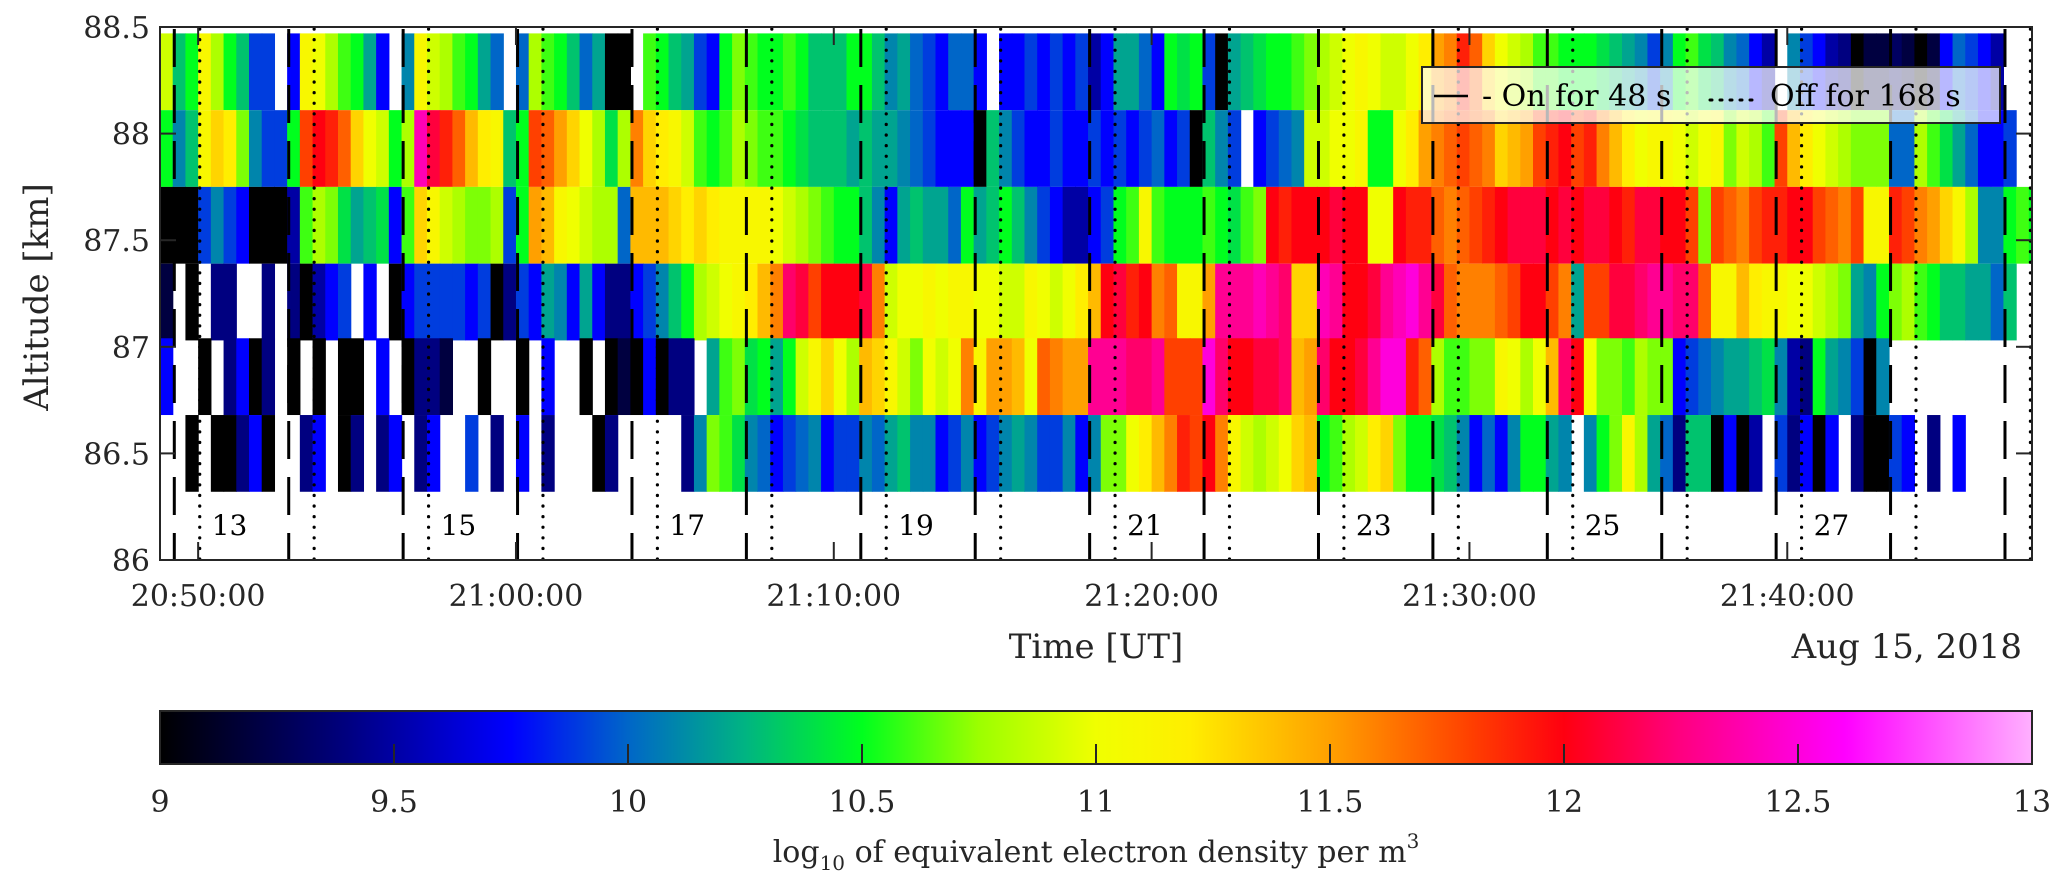 This screenshot has width=2067, height=881. I want to click on x-axis-label: Time [UT], so click(1096, 647).